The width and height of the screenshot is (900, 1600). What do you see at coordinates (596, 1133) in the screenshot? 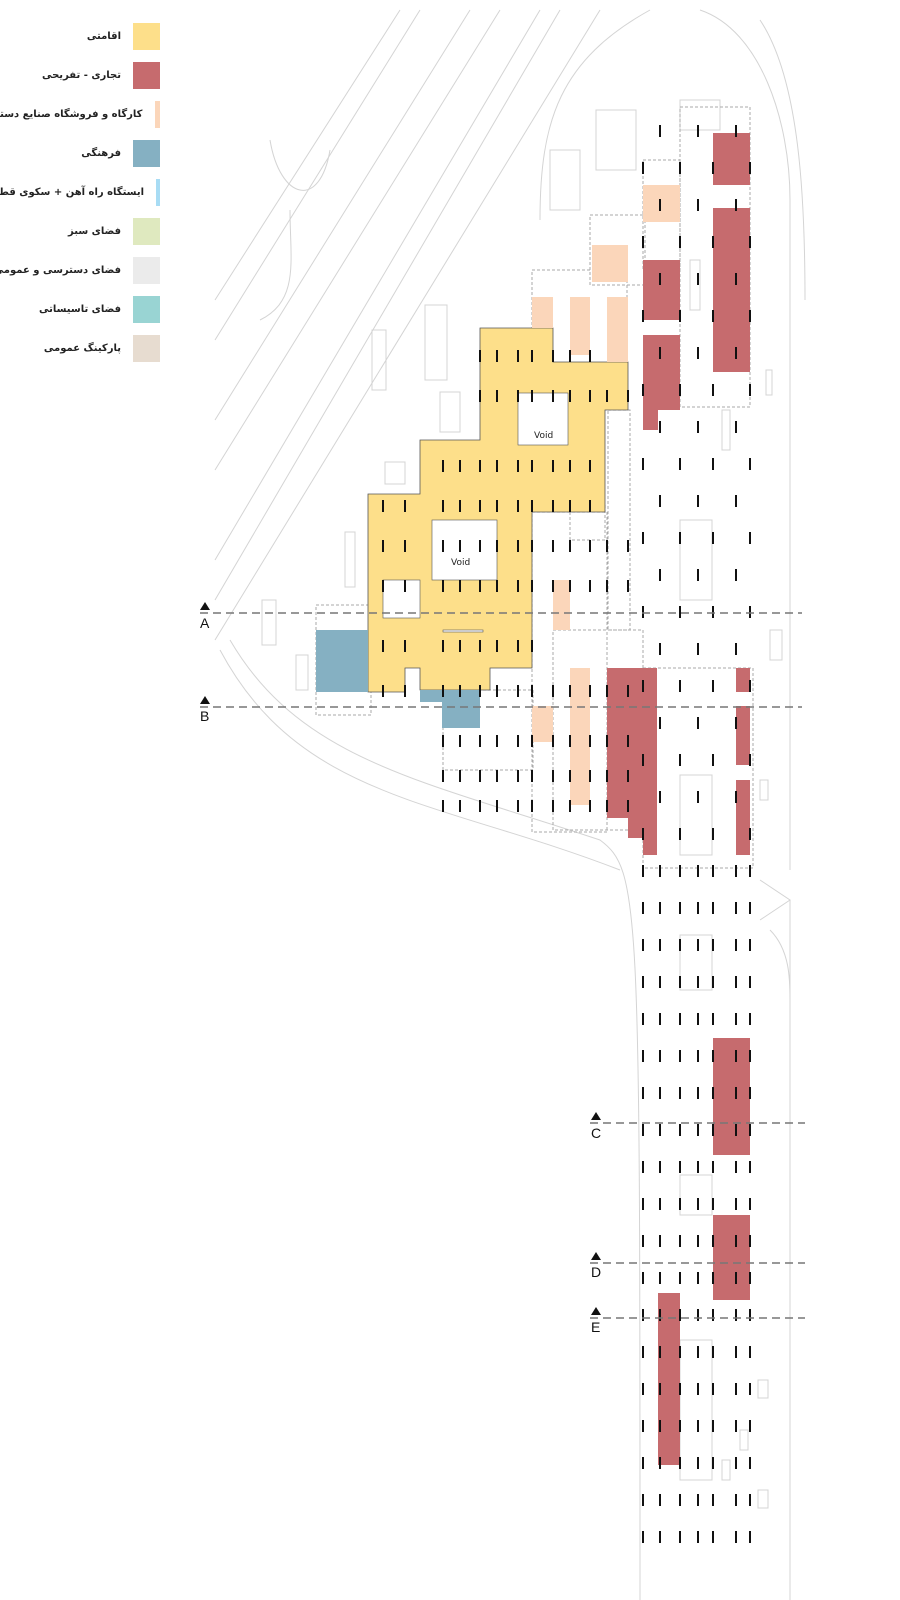
I see `section-c: C` at bounding box center [596, 1133].